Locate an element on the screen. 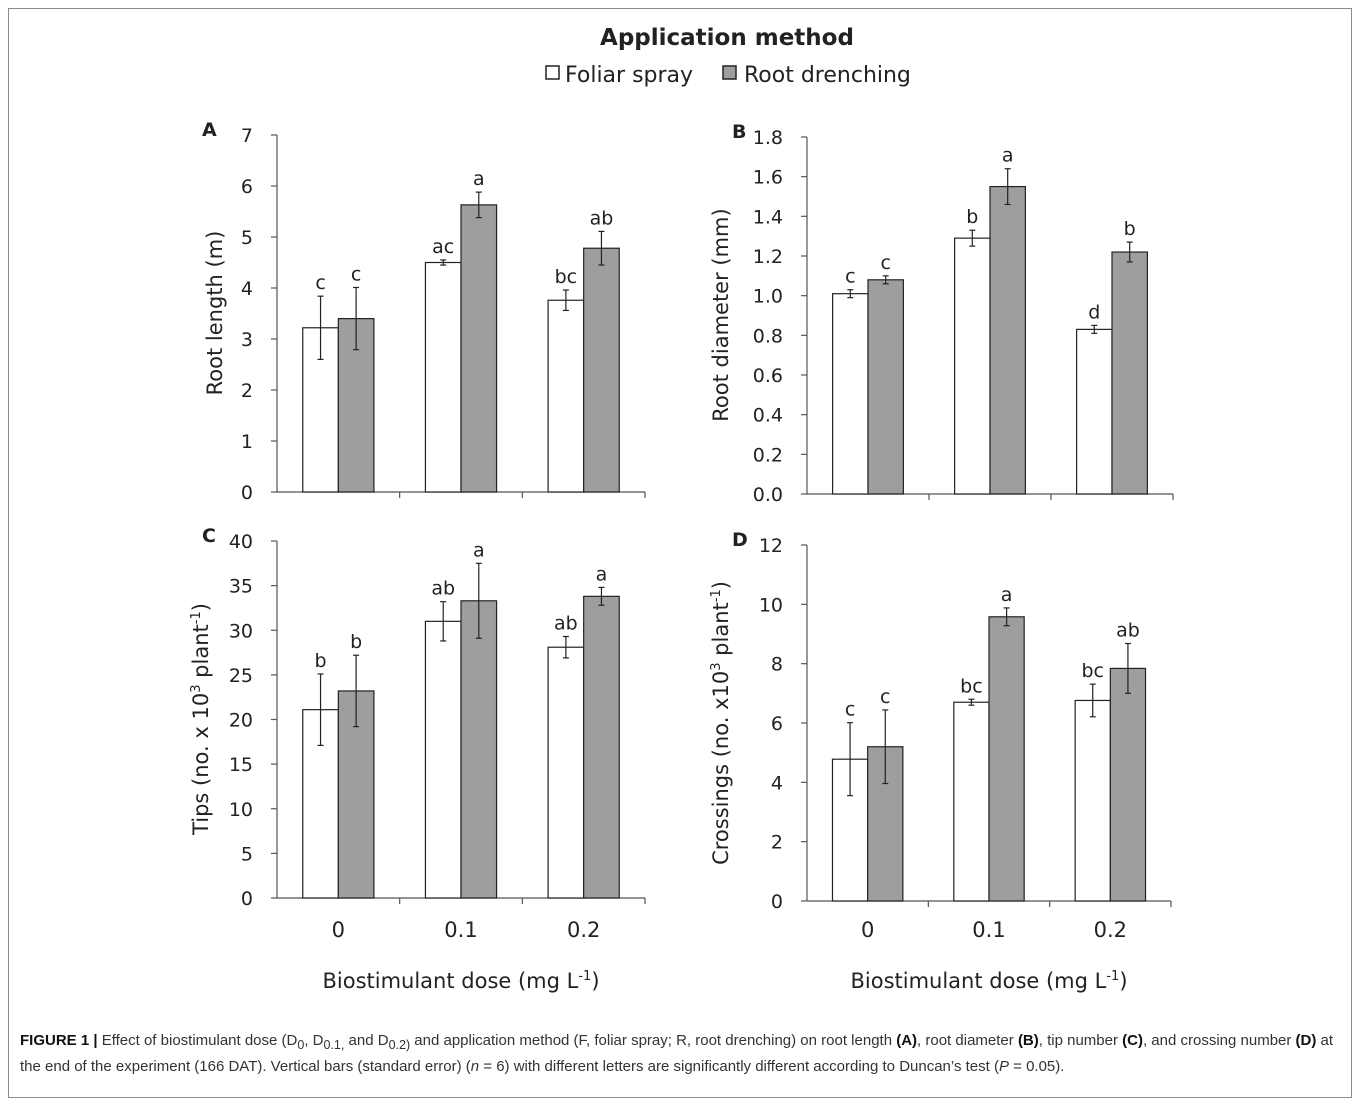 The width and height of the screenshot is (1360, 1107). y-tick-label: 12 is located at coordinates (771, 546).